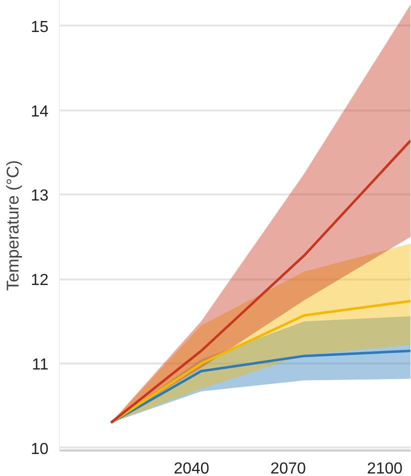  What do you see at coordinates (13, 225) in the screenshot?
I see `y-axis-title: Temperature (°C)` at bounding box center [13, 225].